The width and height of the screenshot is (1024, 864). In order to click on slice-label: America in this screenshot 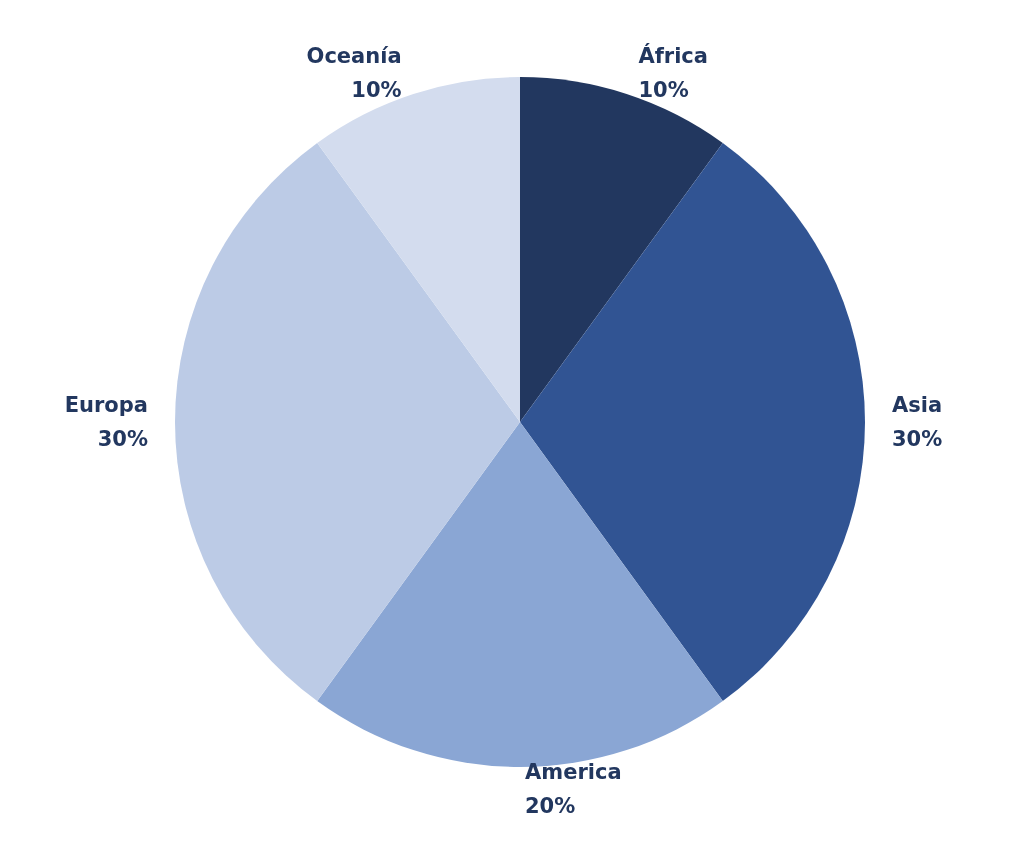, I will do `click(573, 772)`.